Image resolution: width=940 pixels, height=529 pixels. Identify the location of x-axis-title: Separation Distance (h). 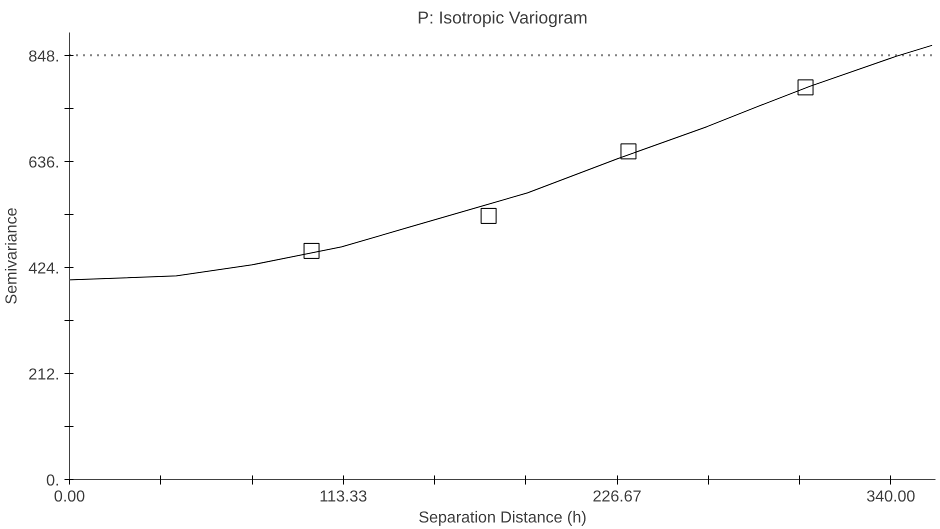
(502, 518).